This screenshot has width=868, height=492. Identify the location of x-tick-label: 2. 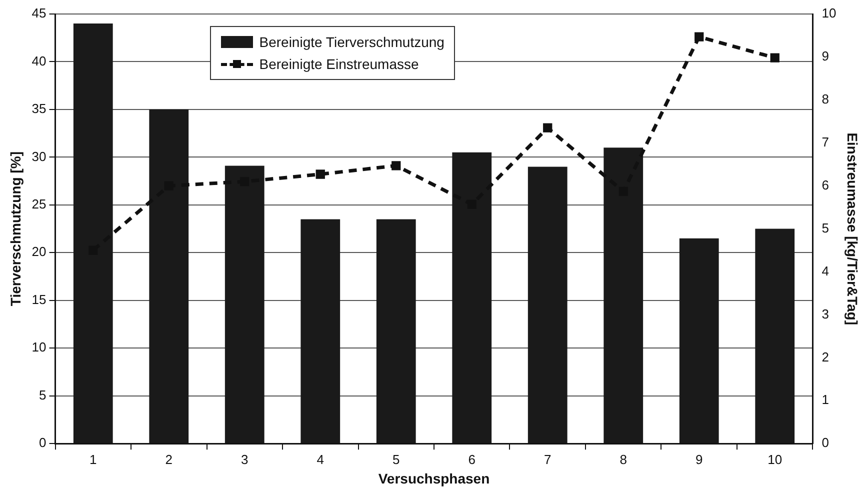
(168, 459).